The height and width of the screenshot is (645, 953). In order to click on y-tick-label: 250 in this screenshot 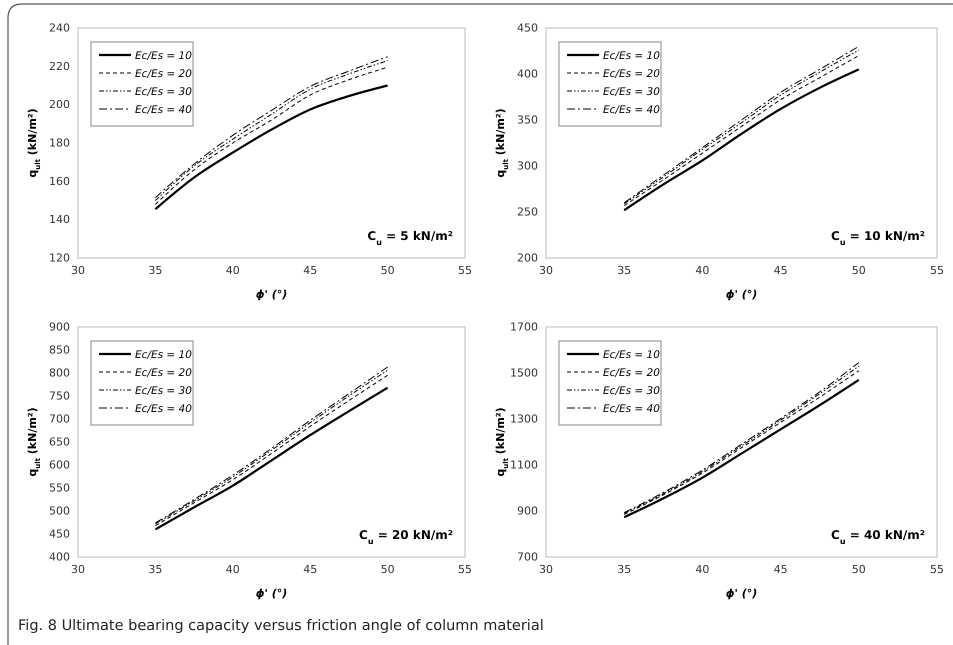, I will do `click(527, 212)`.